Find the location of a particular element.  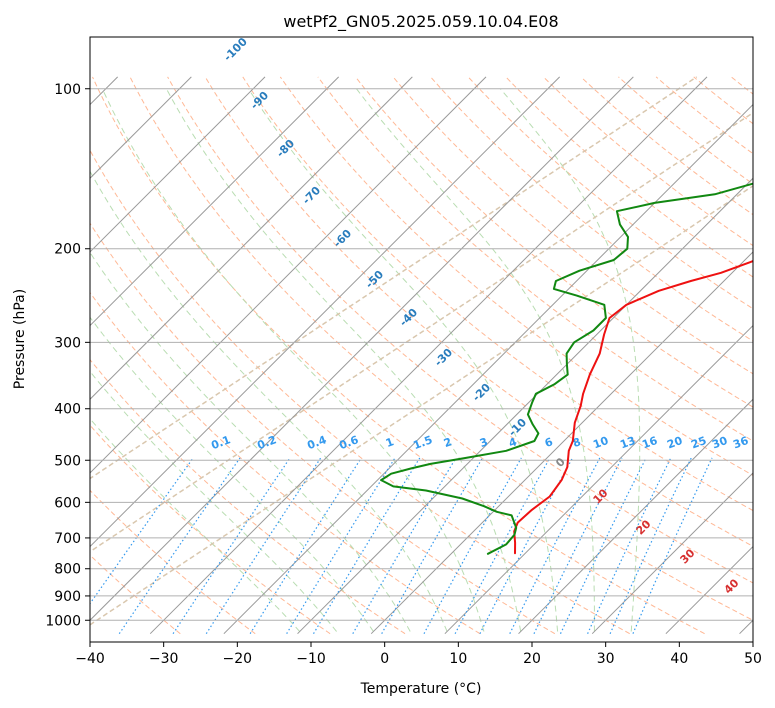

mixing-ratio-label: 20 is located at coordinates (674, 443).